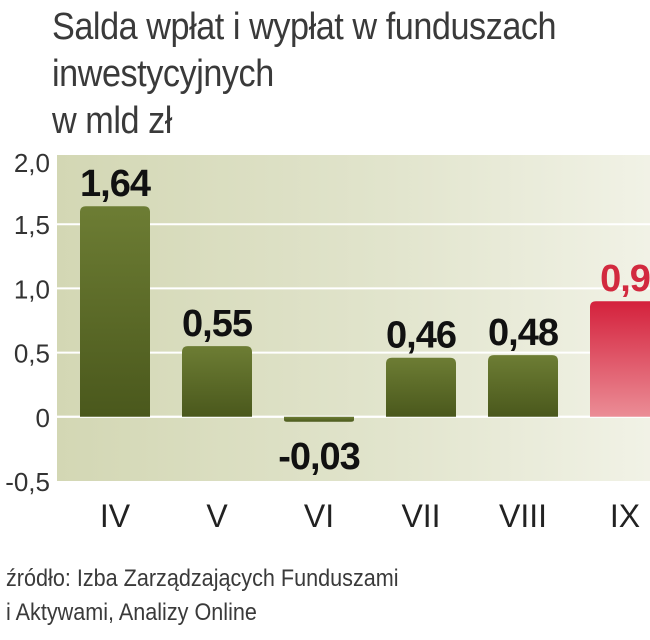  Describe the element at coordinates (112, 121) in the screenshot. I see `chart-title-line-3: w mld zł` at that location.